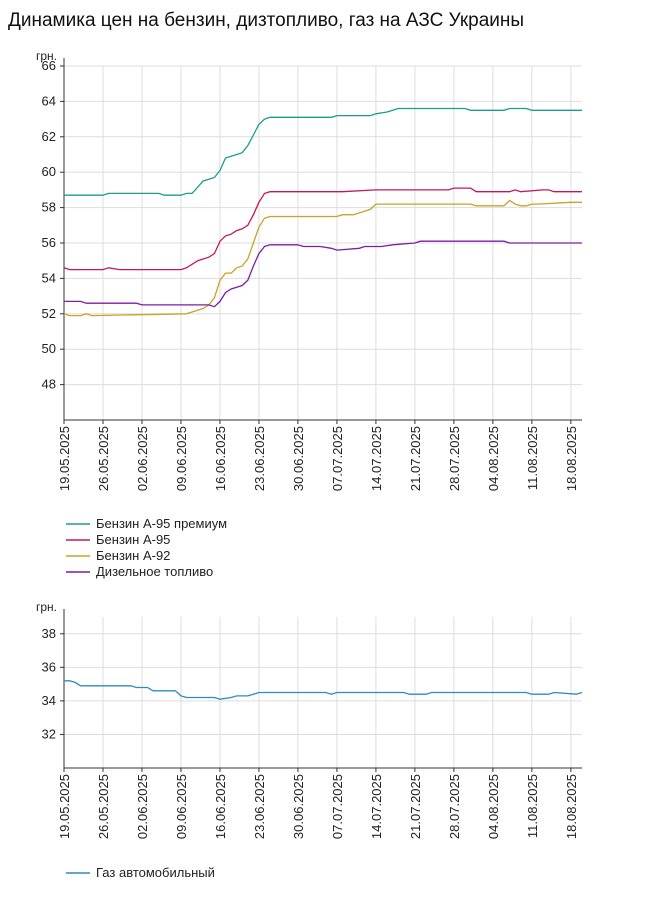  I want to click on y-tick-label: 36, so click(49, 666).